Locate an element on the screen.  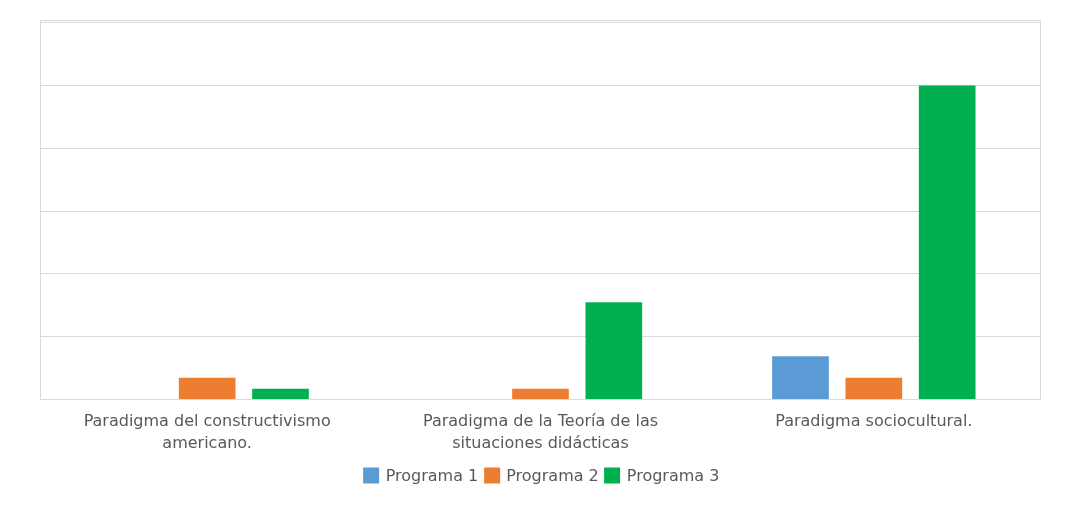
x-tick-label: Paradigma sociocultural. is located at coordinates (874, 420).